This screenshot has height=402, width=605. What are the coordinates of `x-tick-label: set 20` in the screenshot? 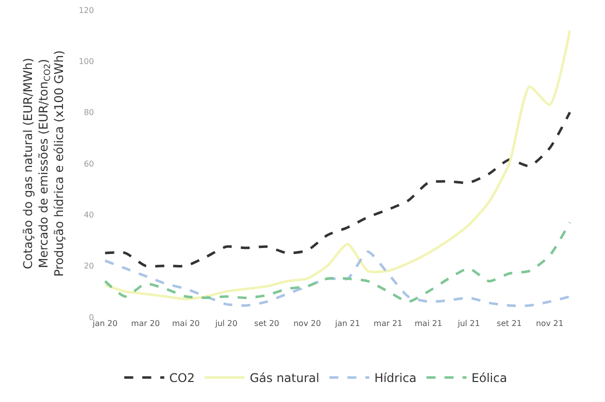 It's located at (267, 323).